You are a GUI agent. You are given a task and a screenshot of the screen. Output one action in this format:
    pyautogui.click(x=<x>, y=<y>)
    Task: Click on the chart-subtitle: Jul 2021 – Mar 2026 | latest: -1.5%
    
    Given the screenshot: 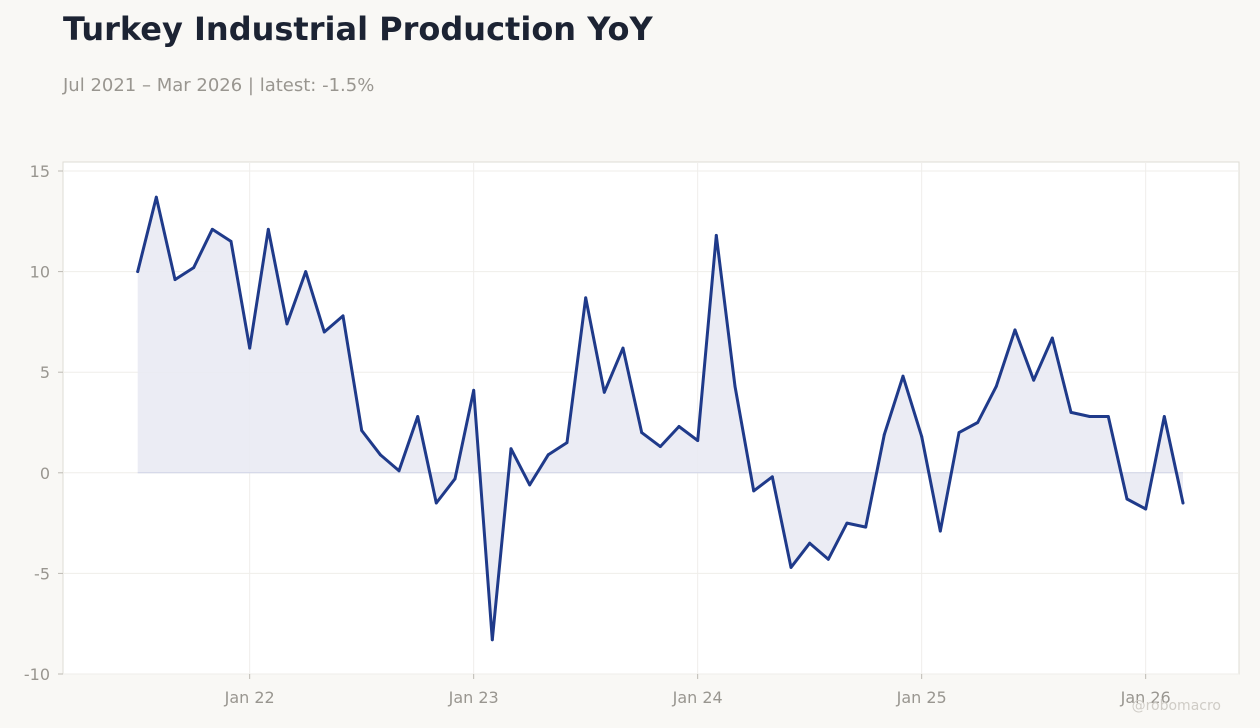 What is the action you would take?
    pyautogui.click(x=219, y=85)
    